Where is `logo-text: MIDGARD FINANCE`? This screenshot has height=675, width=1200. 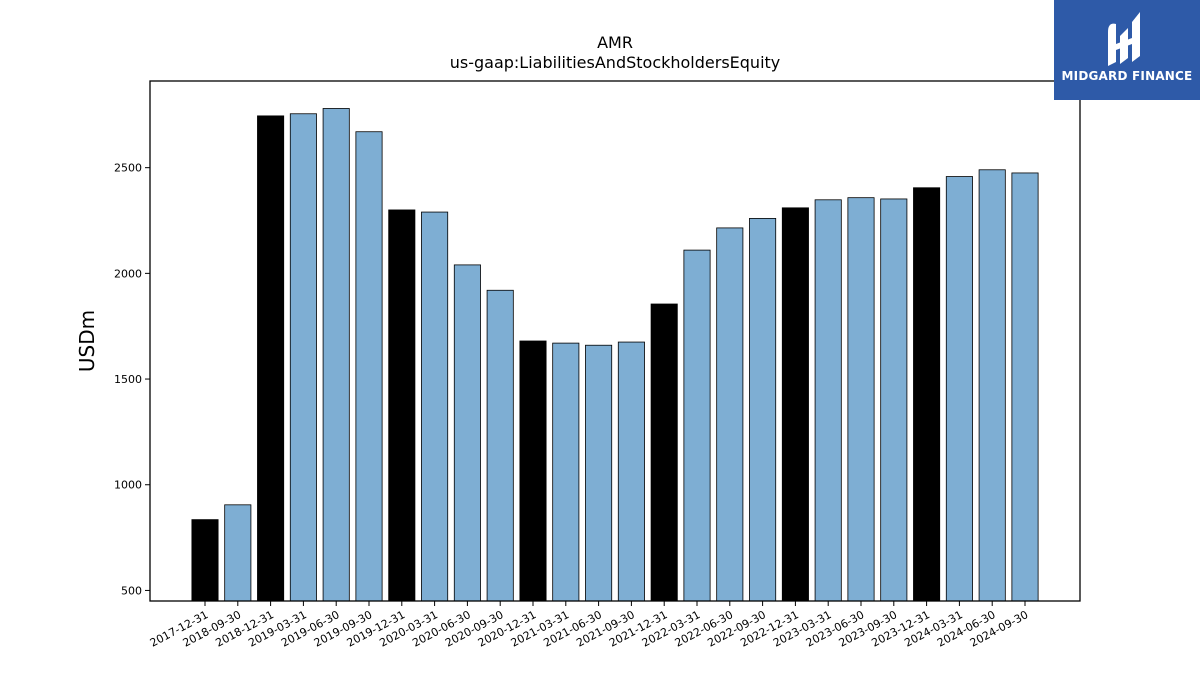
logo-text: MIDGARD FINANCE is located at coordinates (1127, 76).